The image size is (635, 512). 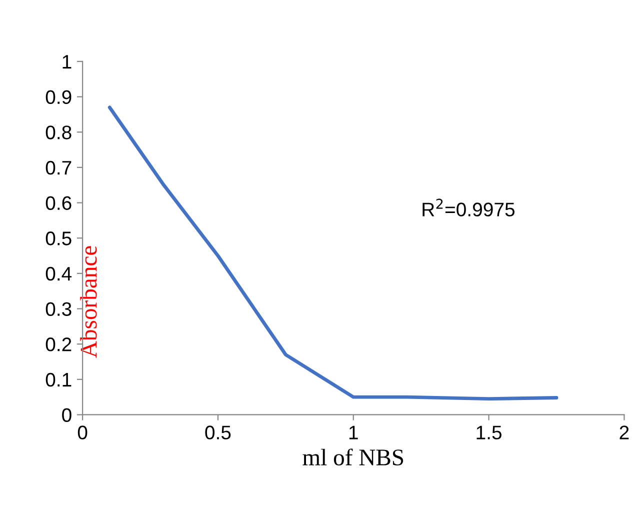 What do you see at coordinates (59, 97) in the screenshot?
I see `y-tick-label: 0.9` at bounding box center [59, 97].